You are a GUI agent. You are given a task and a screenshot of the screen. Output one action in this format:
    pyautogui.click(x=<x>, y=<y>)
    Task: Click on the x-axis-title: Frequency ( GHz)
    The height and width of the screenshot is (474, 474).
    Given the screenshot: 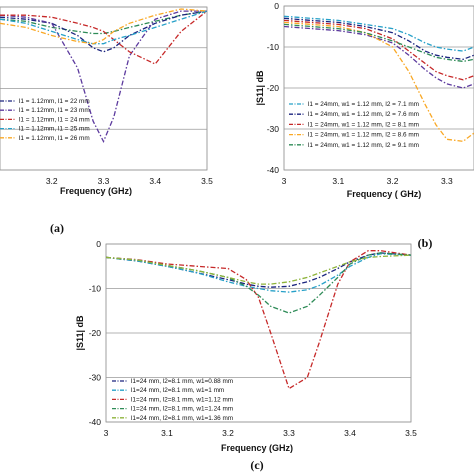 What is the action you would take?
    pyautogui.click(x=384, y=194)
    